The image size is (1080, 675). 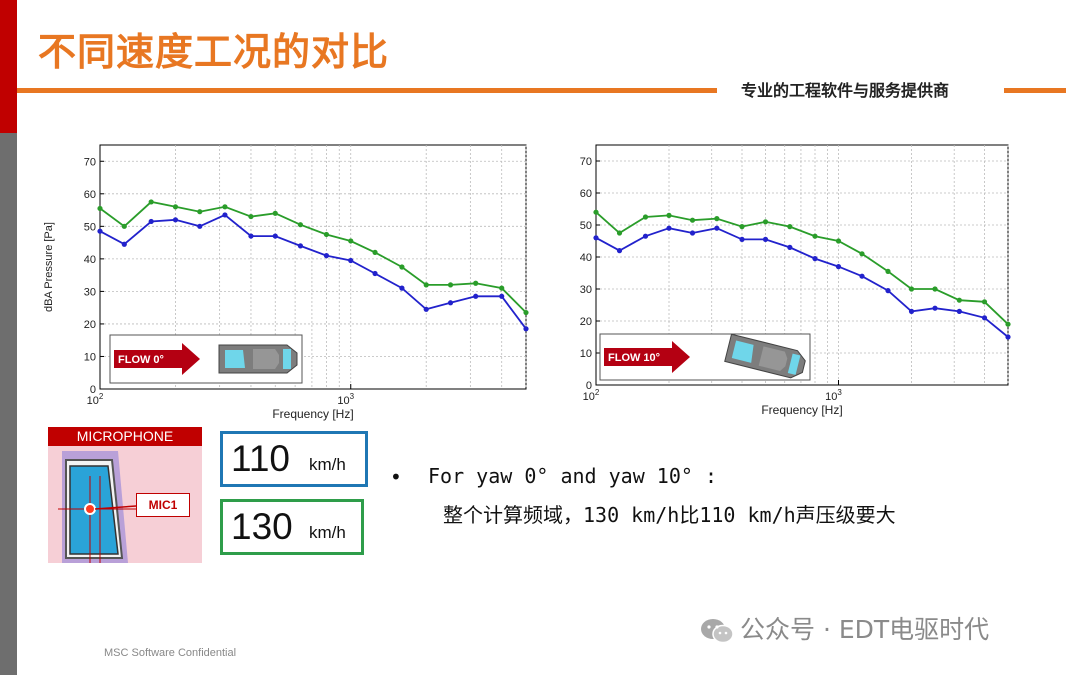 I want to click on microphone-panel: MICROPHONE MIC1, so click(x=125, y=495).